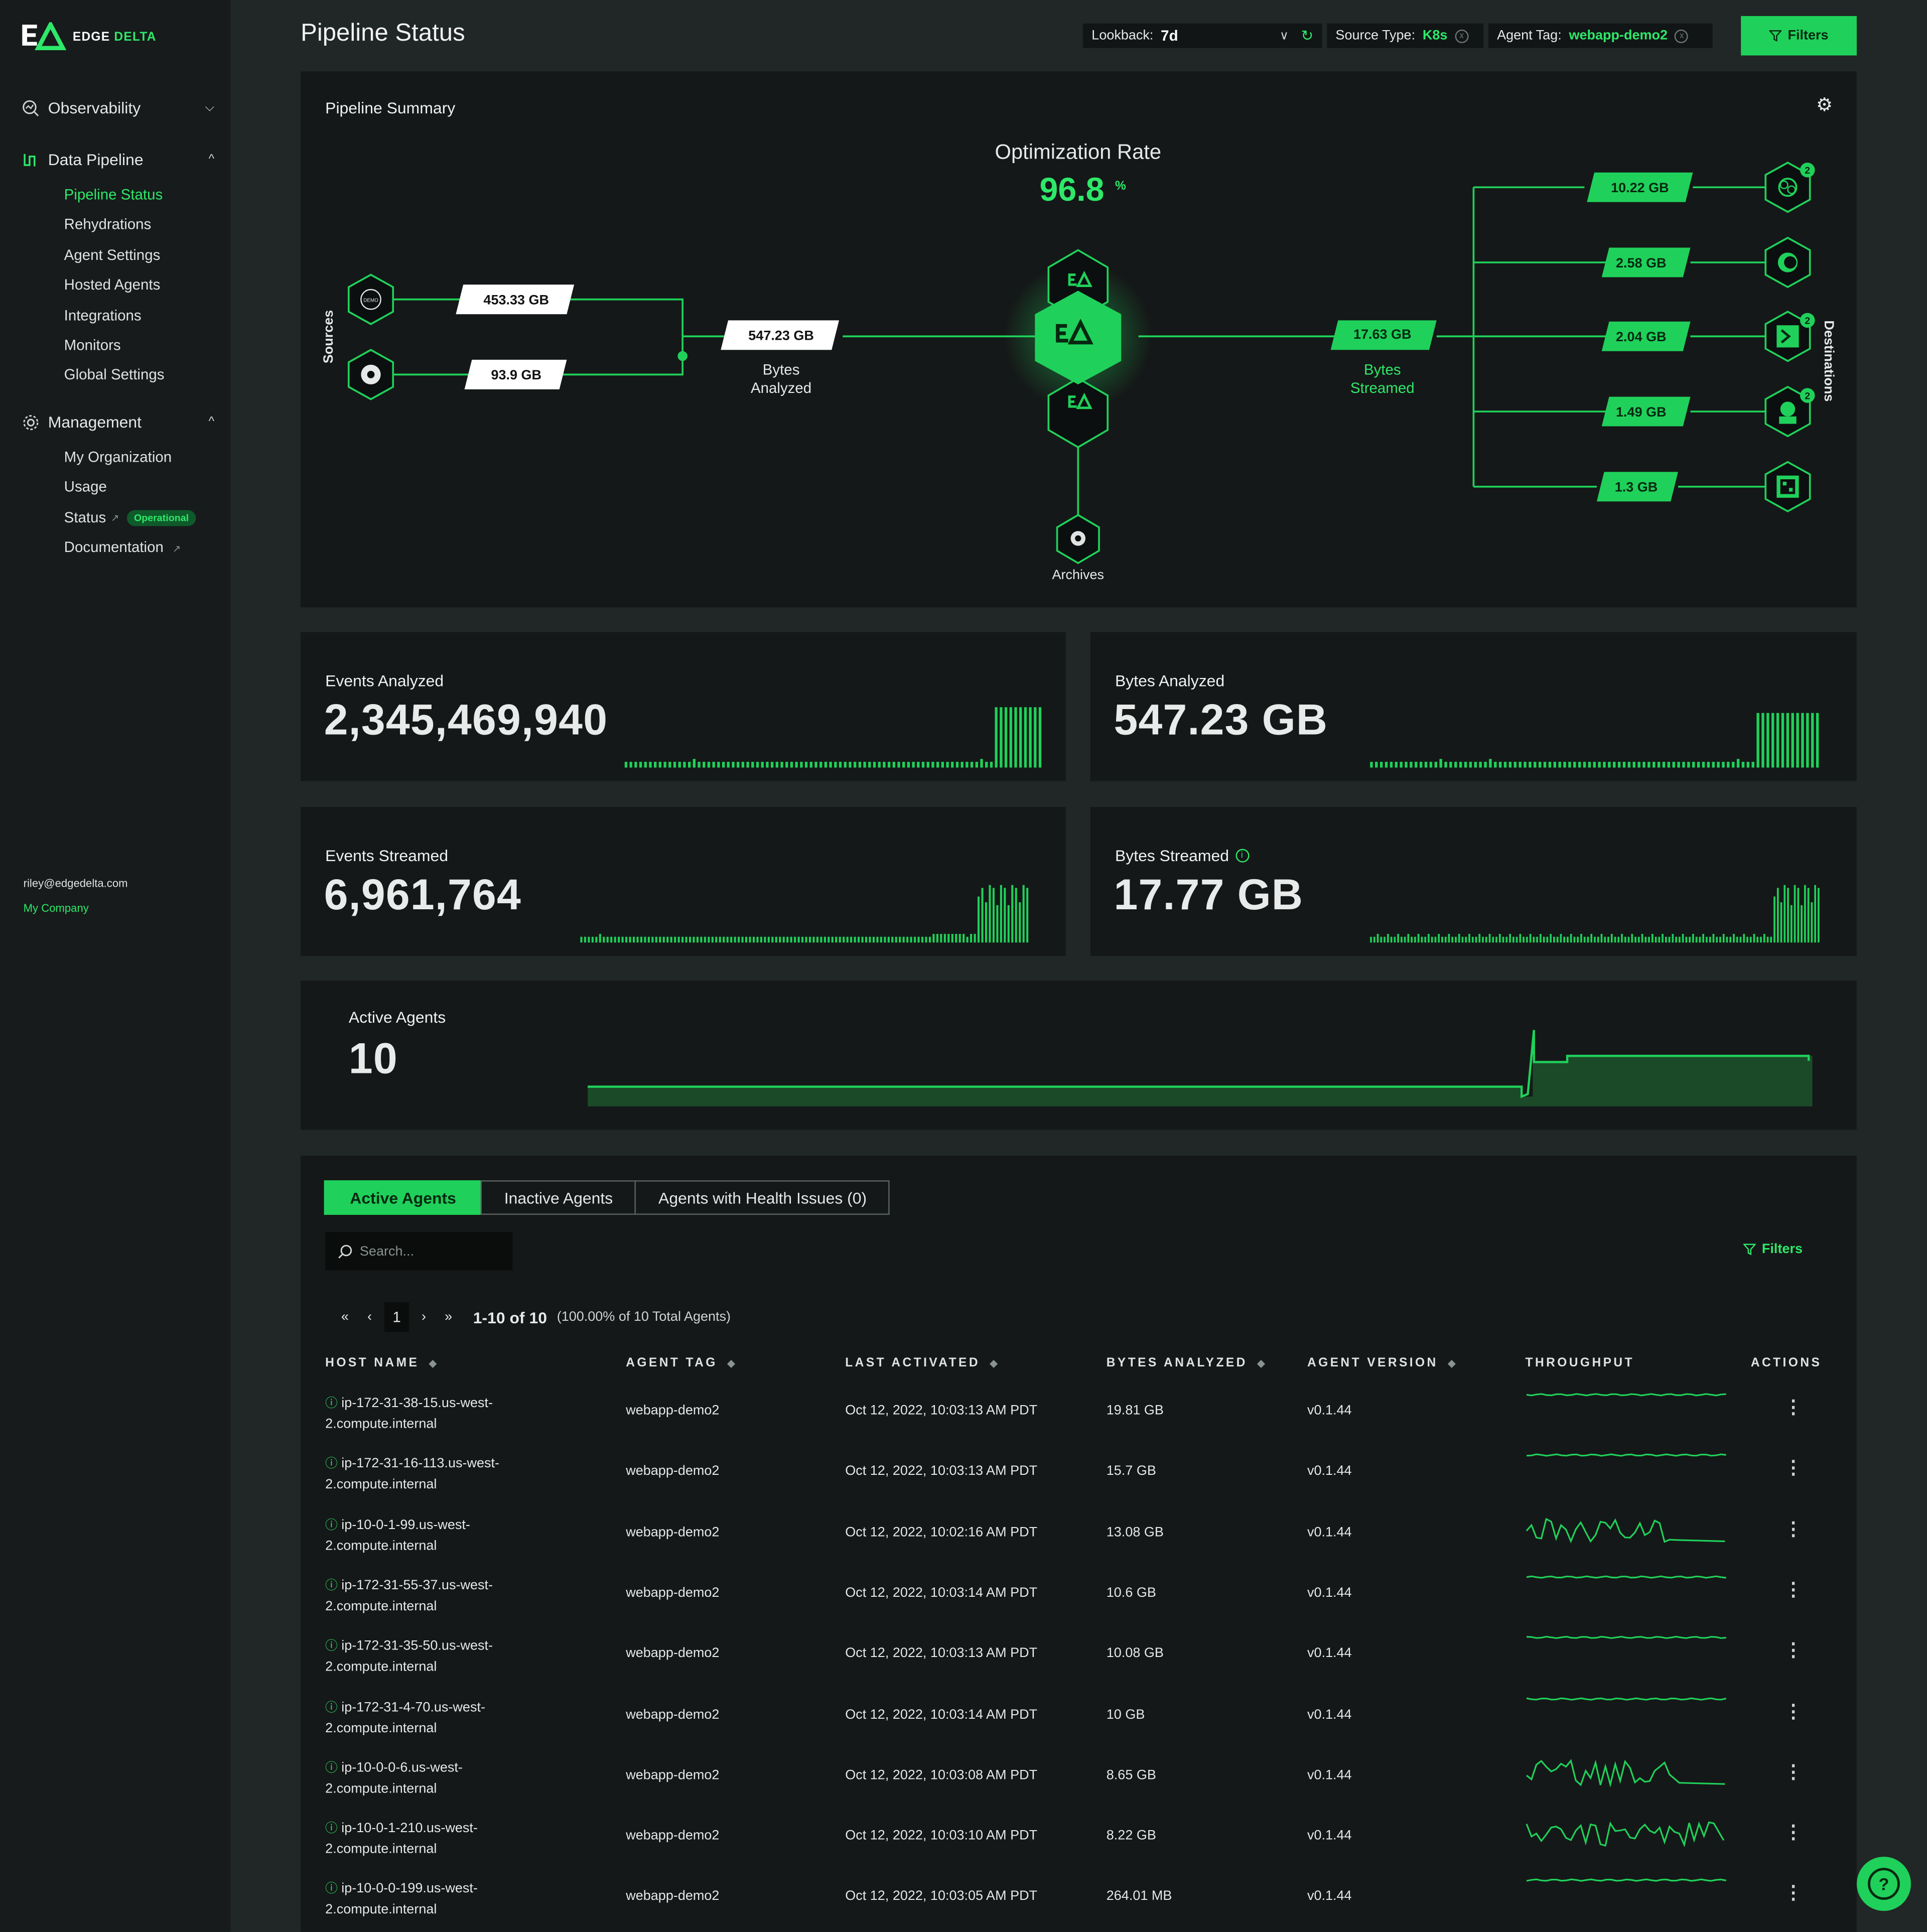 The height and width of the screenshot is (1932, 1927). I want to click on agent-tag-value: webapp-demo2, so click(1618, 35).